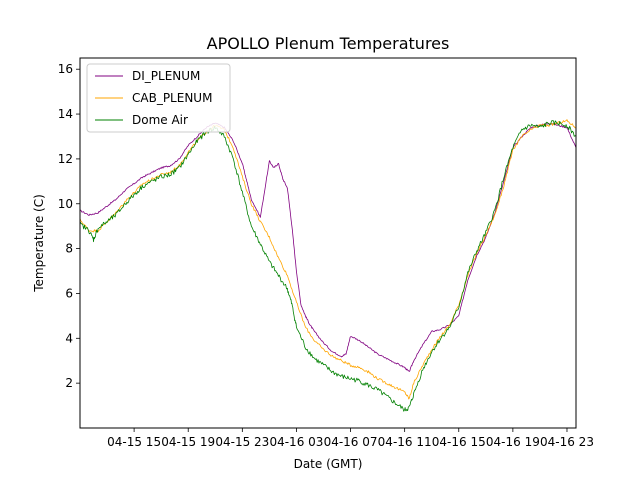  I want to click on x-tick-label: 04-16 03, so click(296, 442).